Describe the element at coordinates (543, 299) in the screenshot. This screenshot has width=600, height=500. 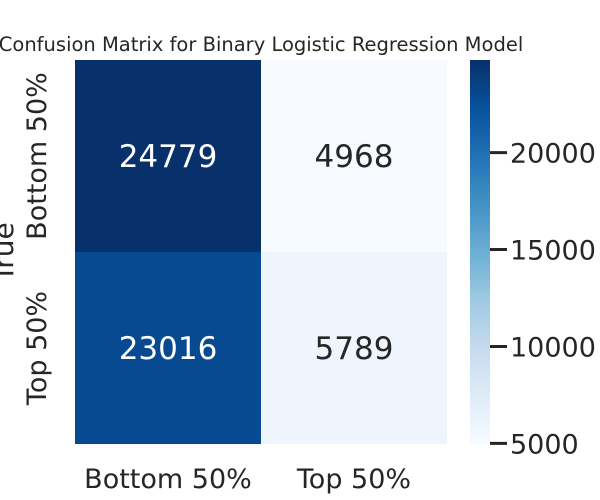
I see `colorbar-ticks: 5000 10000 15000 20000` at that location.